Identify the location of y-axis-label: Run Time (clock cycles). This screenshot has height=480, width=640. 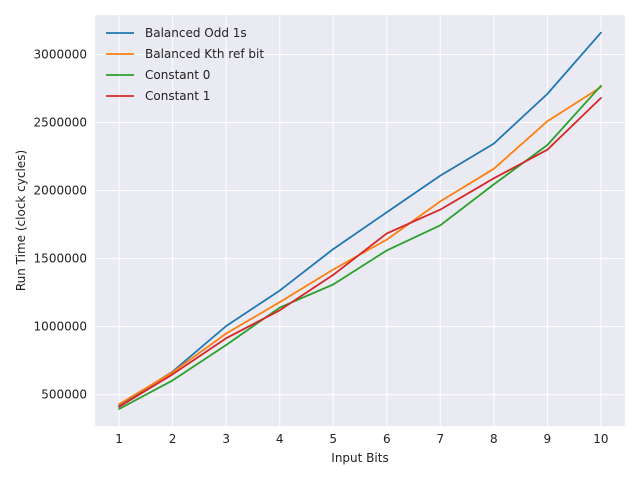
(21, 220).